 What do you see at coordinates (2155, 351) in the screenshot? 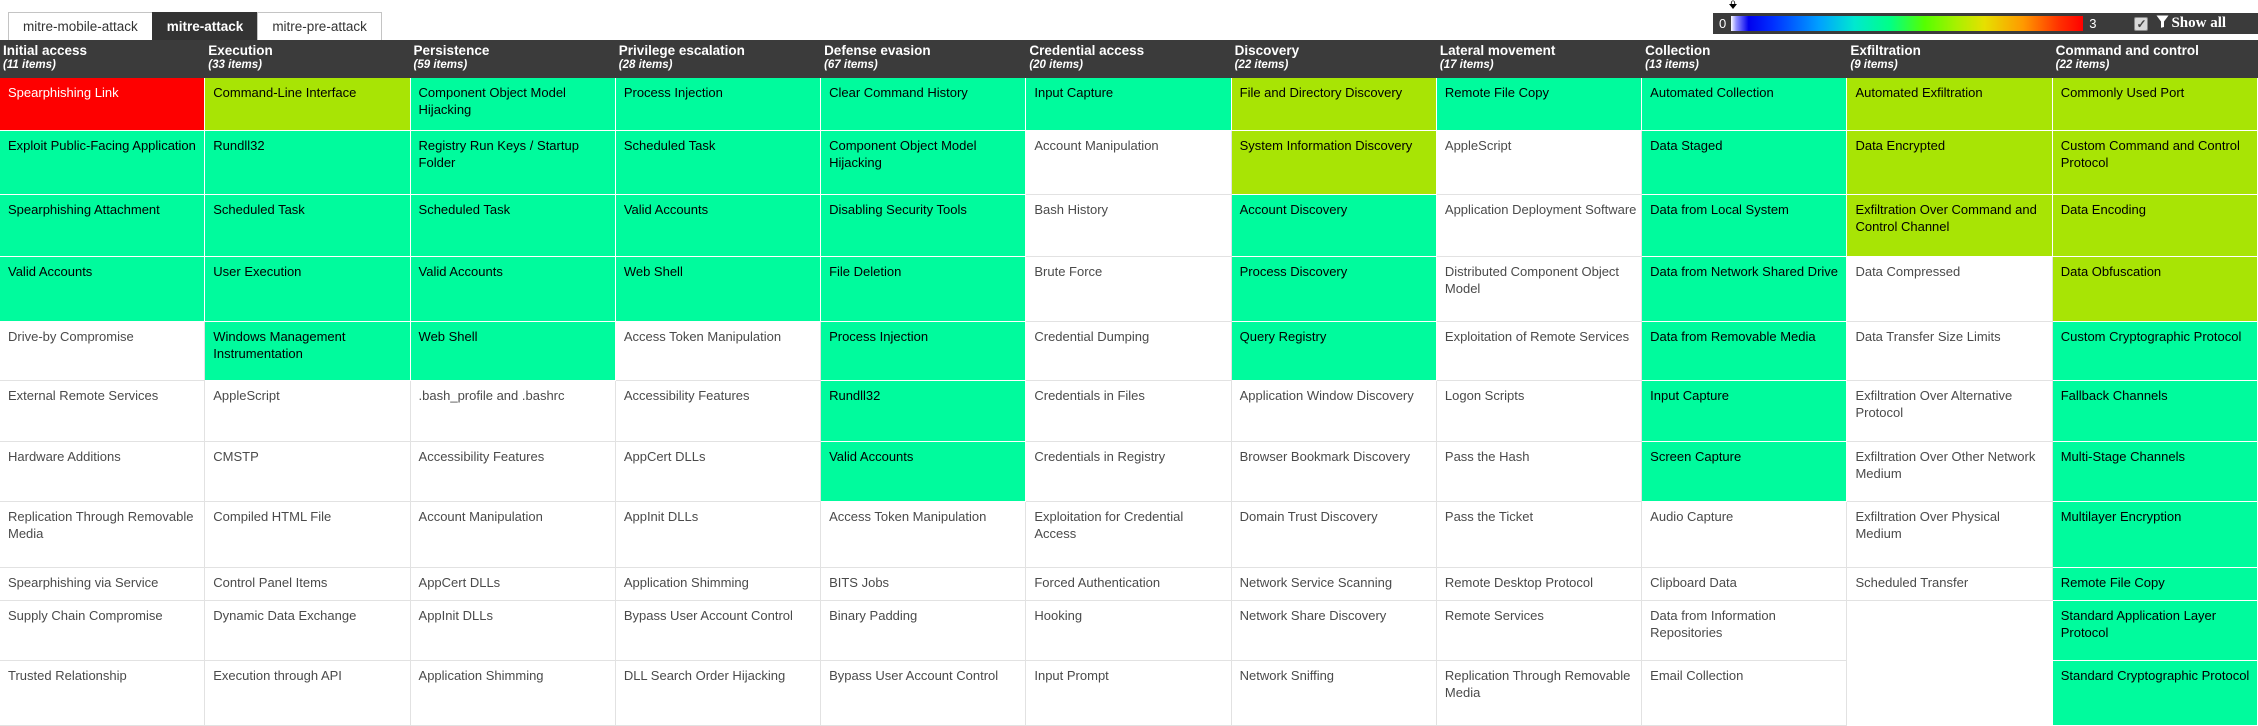
I see `technique-cell: Custom Cryptographic Protocol` at bounding box center [2155, 351].